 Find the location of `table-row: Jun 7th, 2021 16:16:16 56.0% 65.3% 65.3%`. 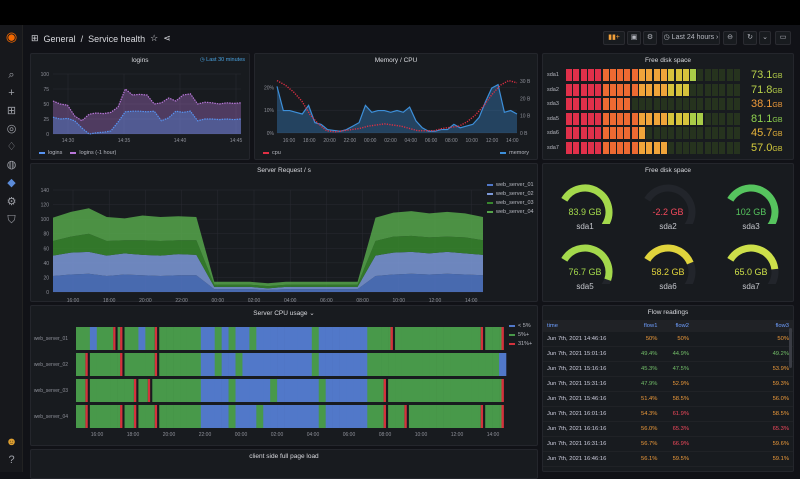

table-row: Jun 7th, 2021 16:16:16 56.0% 65.3% 65.3% is located at coordinates (668, 429).